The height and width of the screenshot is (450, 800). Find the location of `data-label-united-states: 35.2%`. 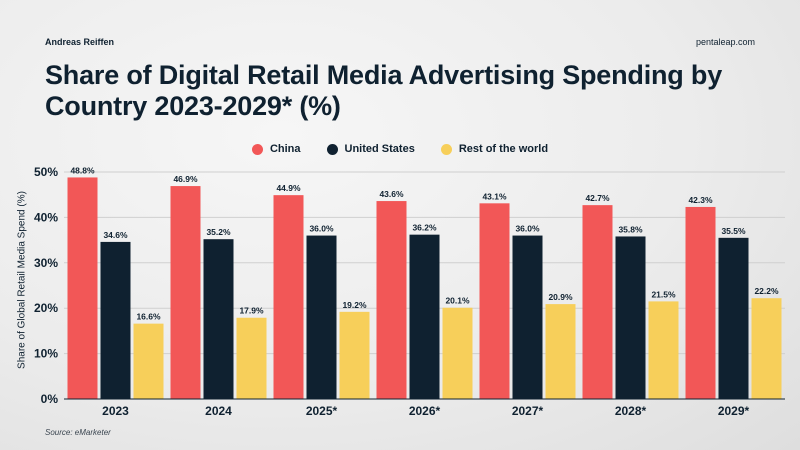

data-label-united-states: 35.2% is located at coordinates (218, 232).